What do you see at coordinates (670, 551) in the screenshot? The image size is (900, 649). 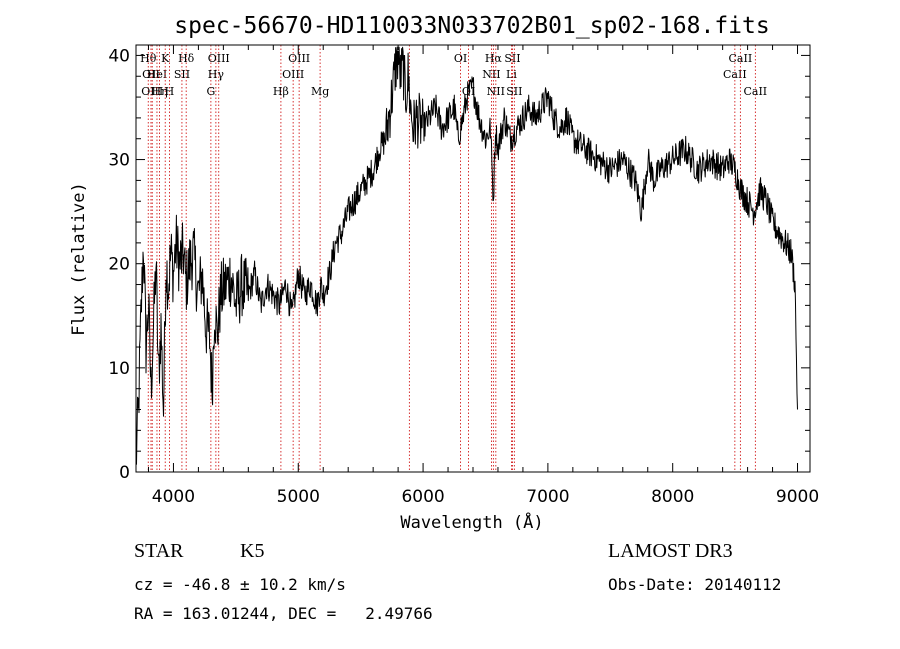 I see `survey-label: LAMOST DR3` at bounding box center [670, 551].